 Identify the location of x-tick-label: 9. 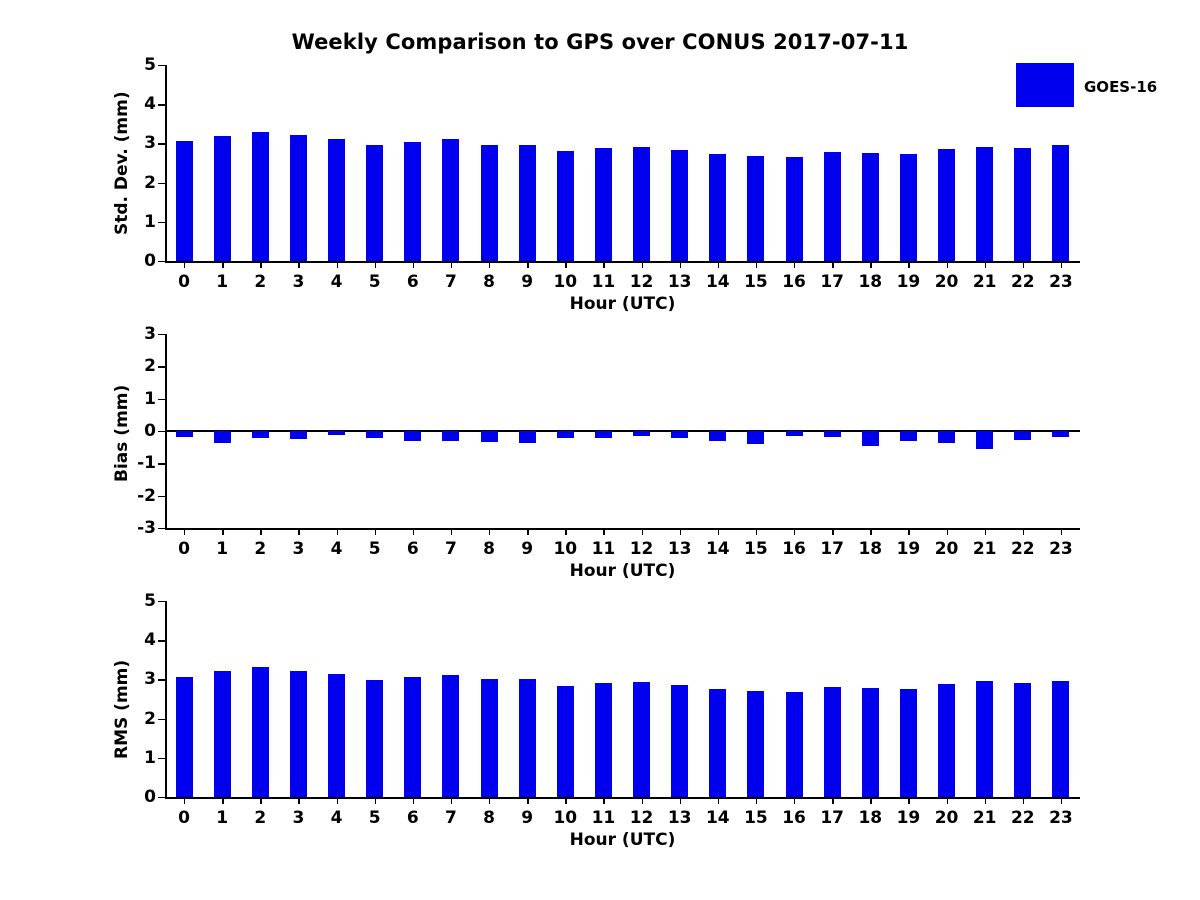
(527, 549).